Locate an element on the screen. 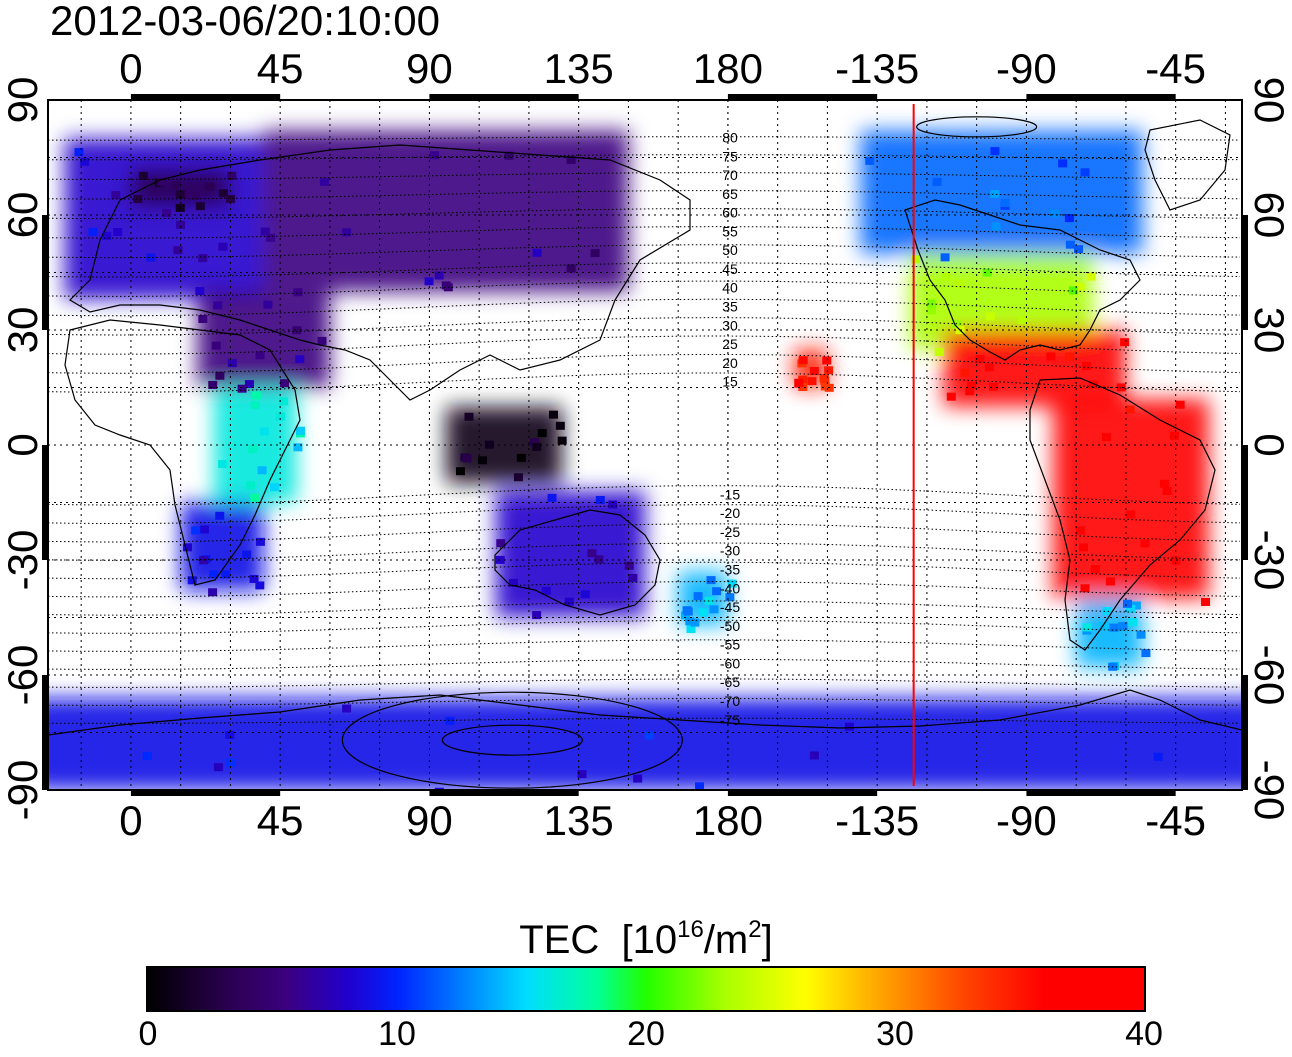 Image resolution: width=1292 pixels, height=1057 pixels. lat-tick-text: 90 is located at coordinates (23, 100).